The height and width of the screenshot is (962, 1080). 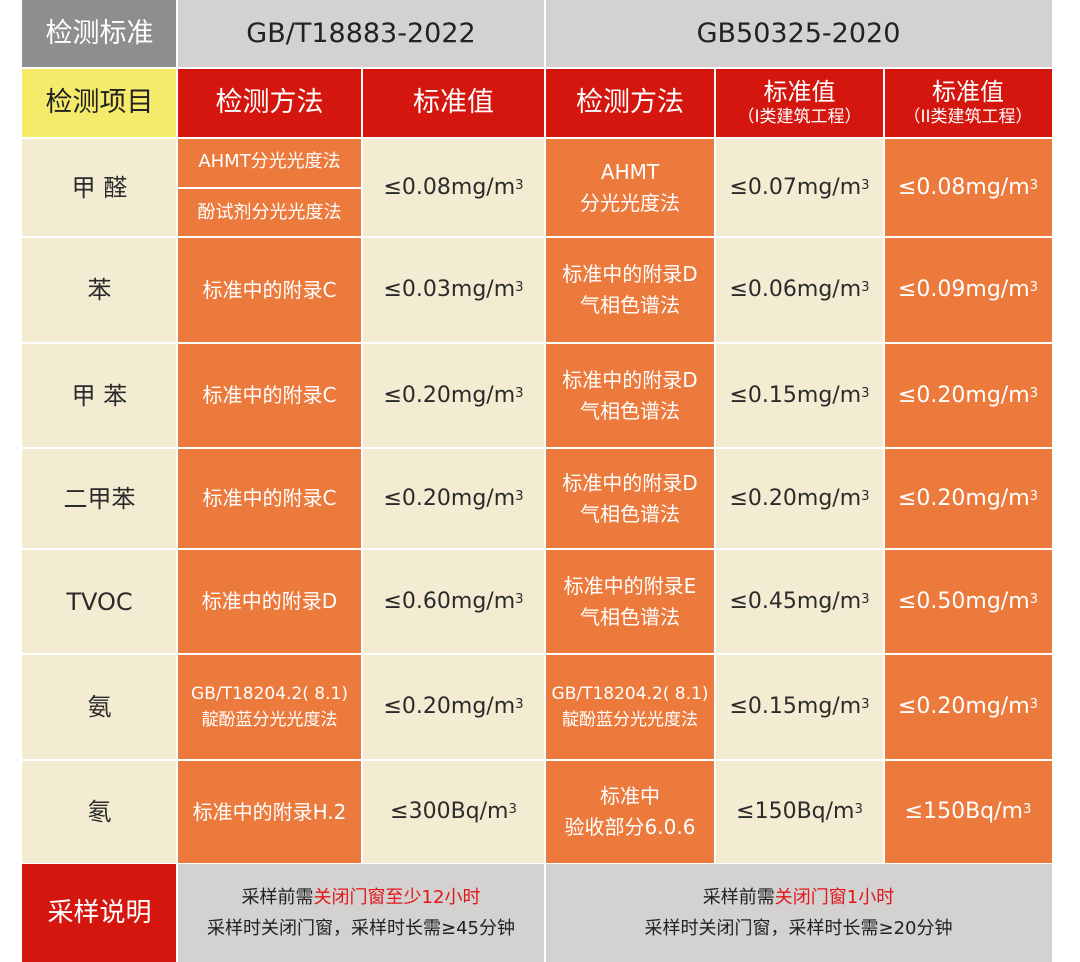 I want to click on value-text: ≤0.07mg/m, so click(x=795, y=187).